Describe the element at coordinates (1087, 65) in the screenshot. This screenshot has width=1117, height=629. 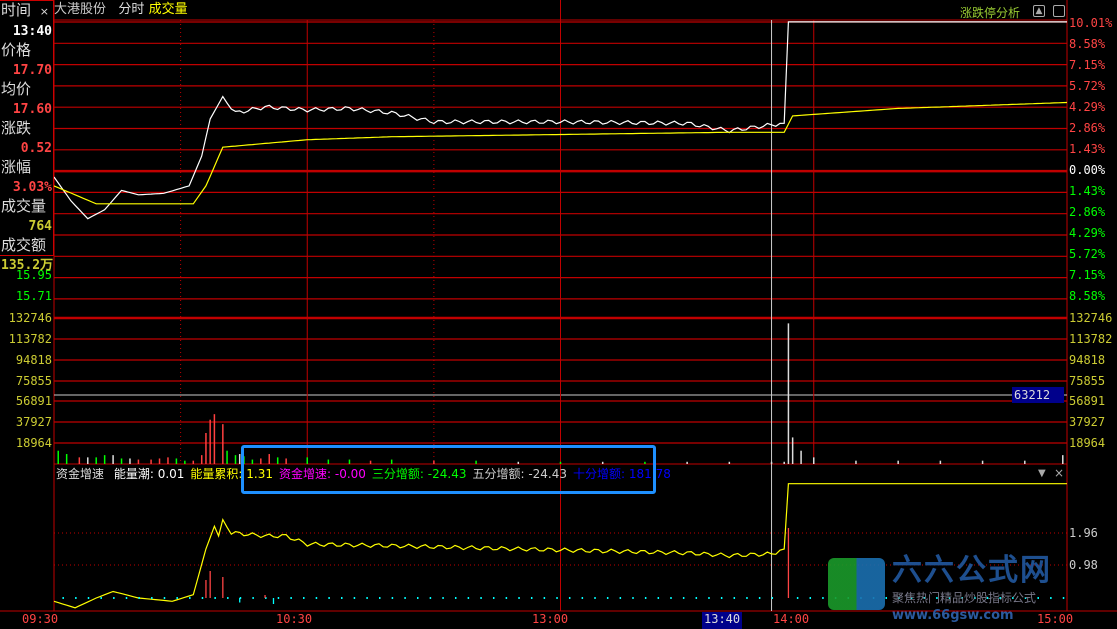
I see `pct-axis-label: 7.15%` at that location.